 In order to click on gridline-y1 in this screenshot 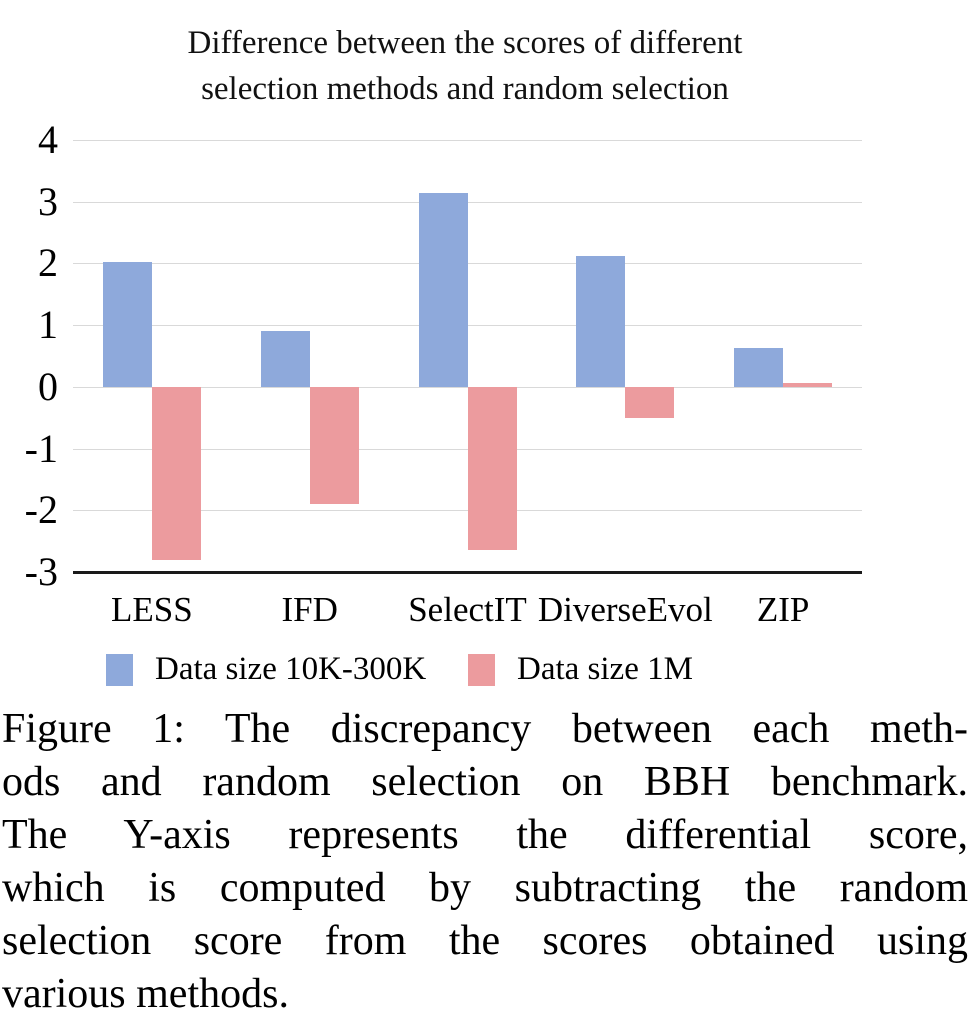, I will do `click(467, 326)`.